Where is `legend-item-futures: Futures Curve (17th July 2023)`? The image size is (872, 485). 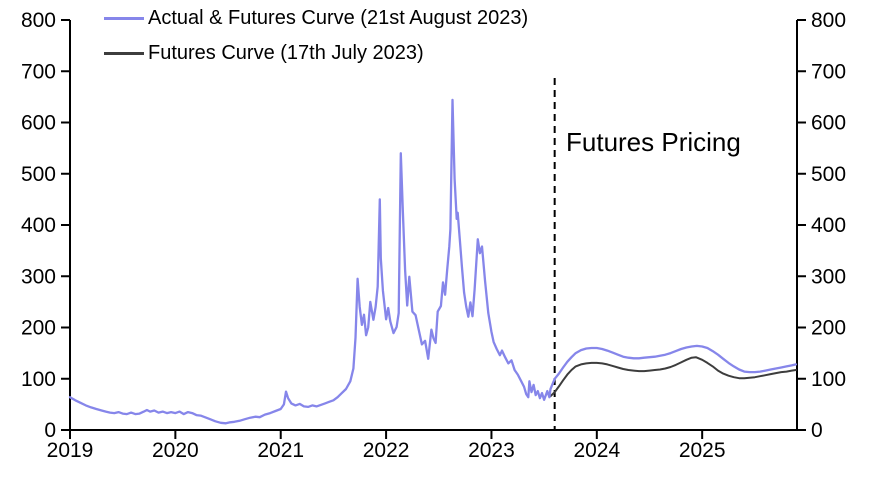 legend-item-futures: Futures Curve (17th July 2023) is located at coordinates (316, 53).